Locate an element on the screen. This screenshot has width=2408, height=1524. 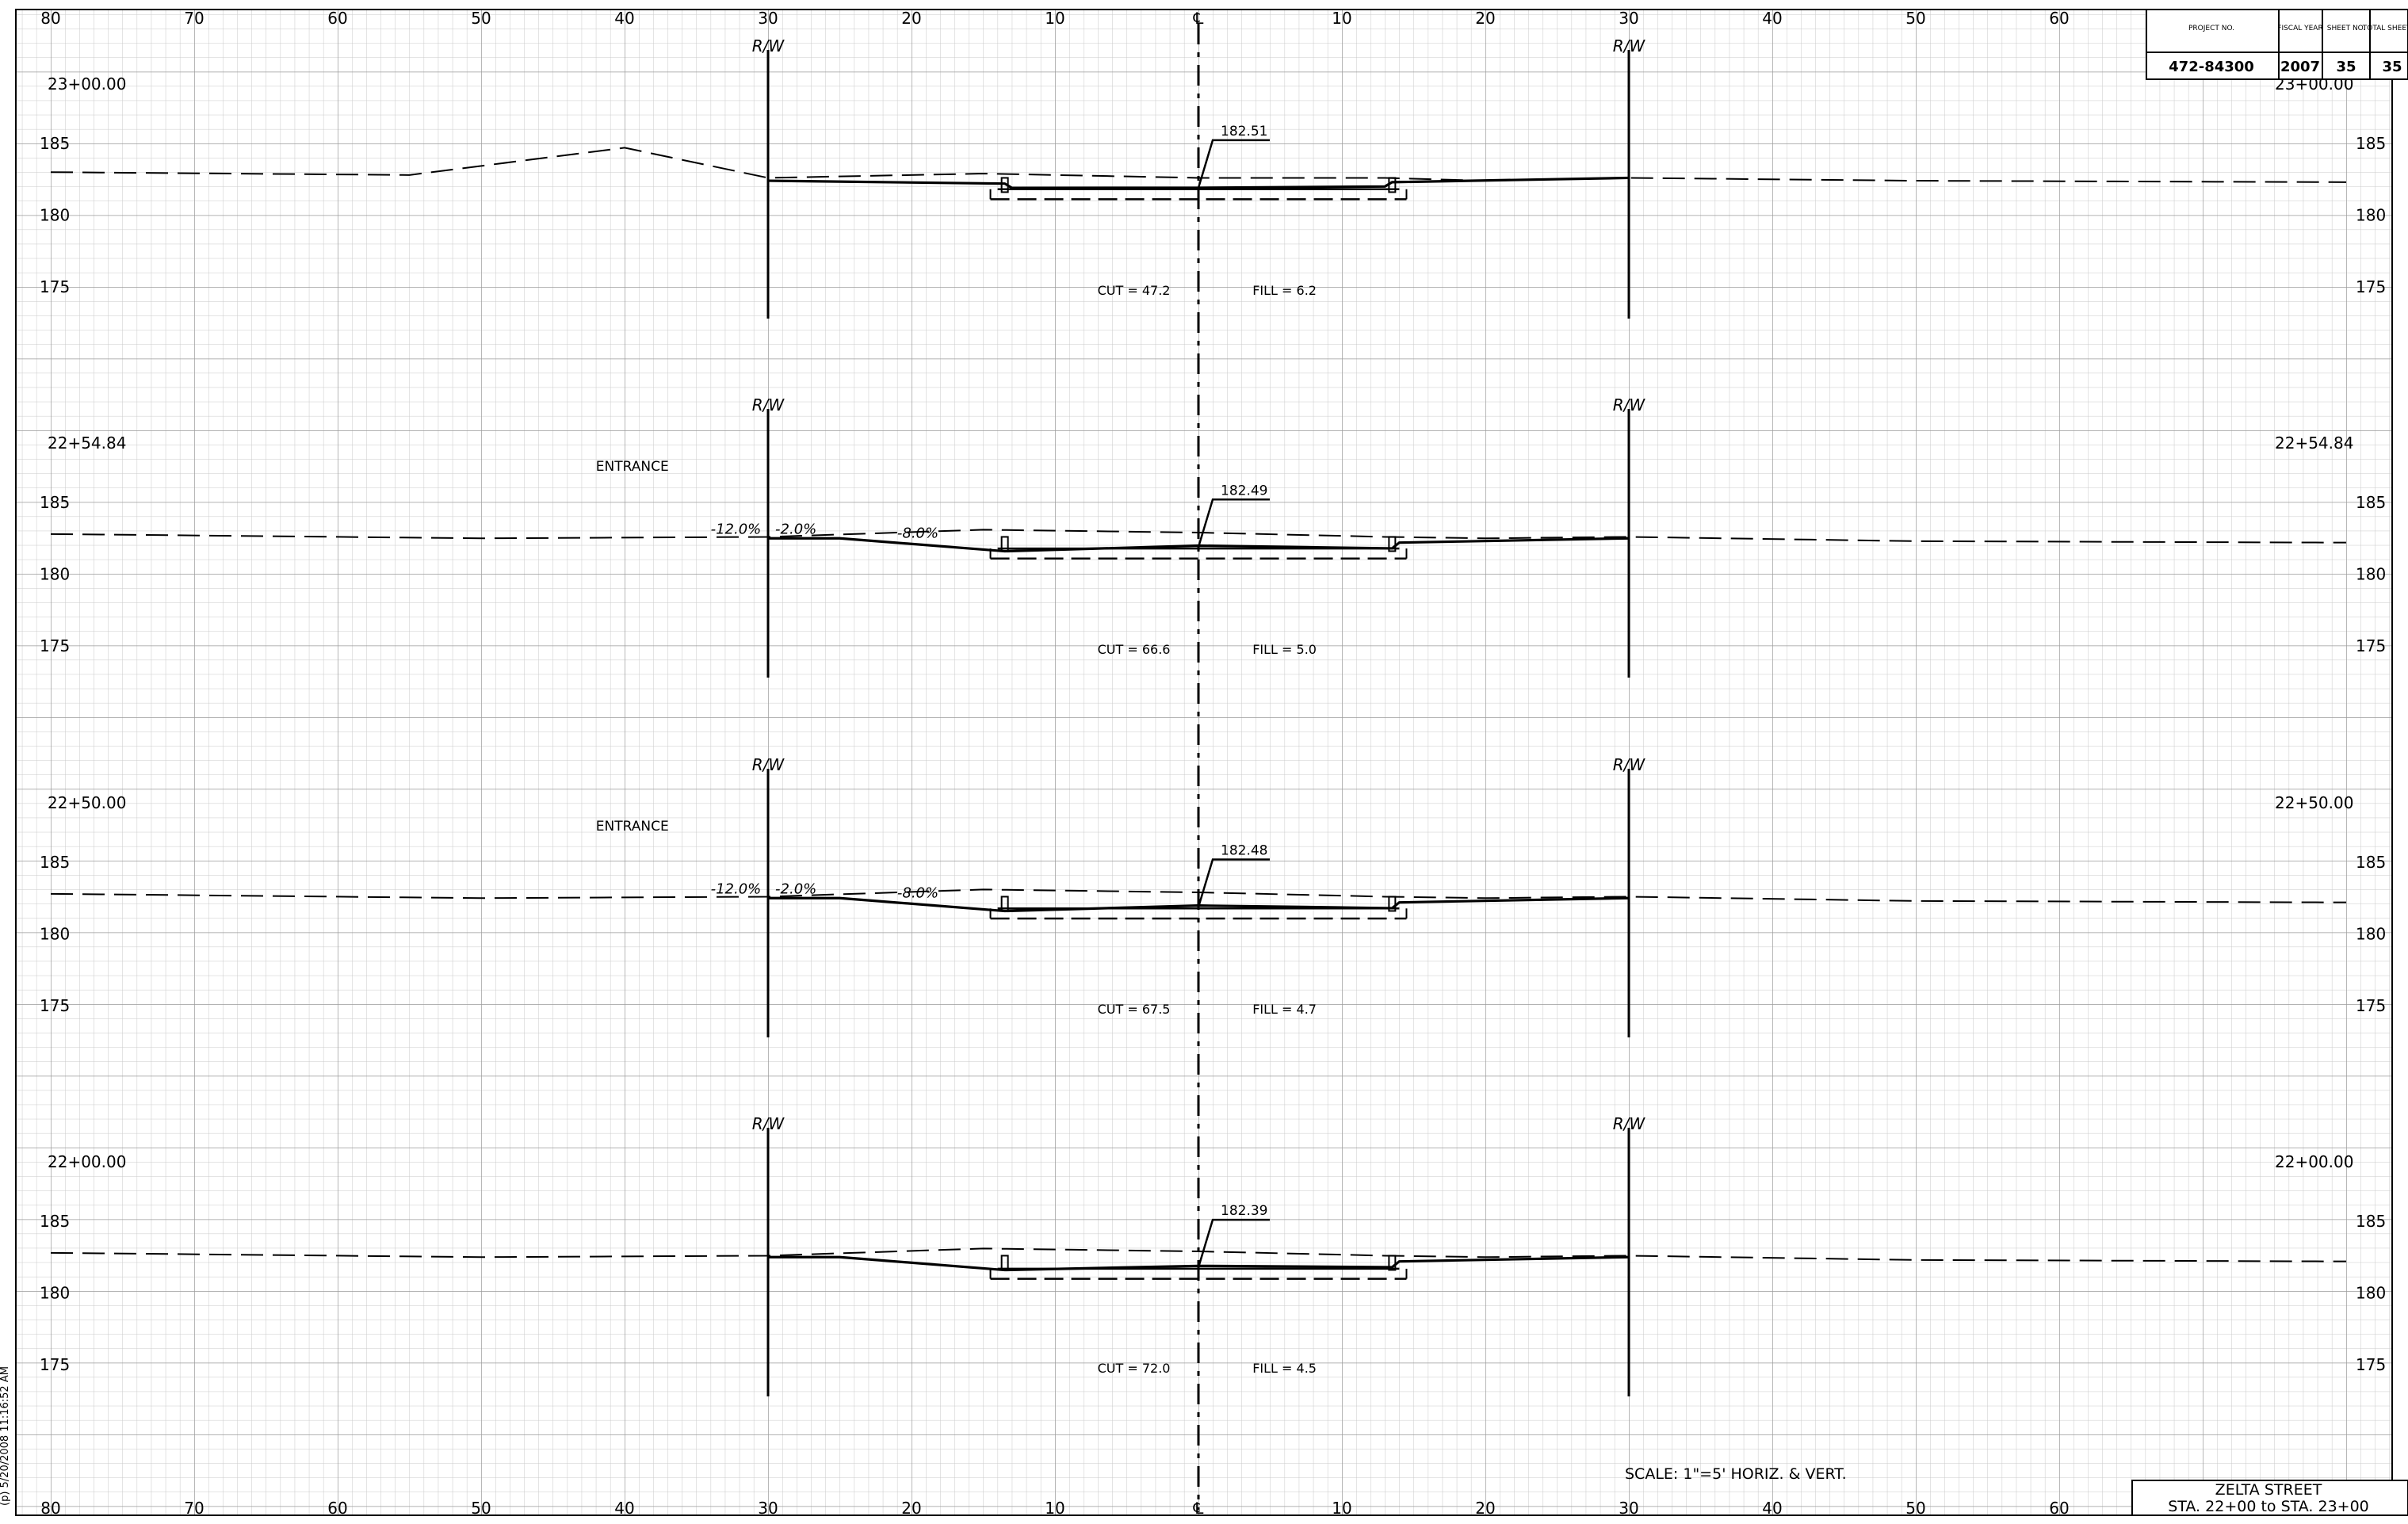
cut-volume: CUT = 67.5 is located at coordinates (1135, 1009).